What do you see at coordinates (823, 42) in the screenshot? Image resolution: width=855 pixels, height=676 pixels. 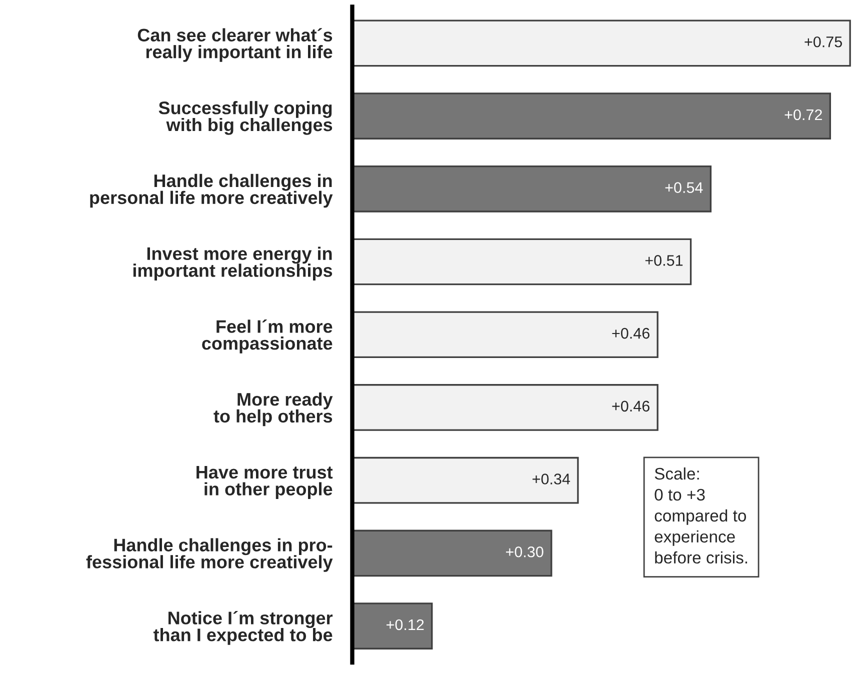 I see `data-label: +0.75` at bounding box center [823, 42].